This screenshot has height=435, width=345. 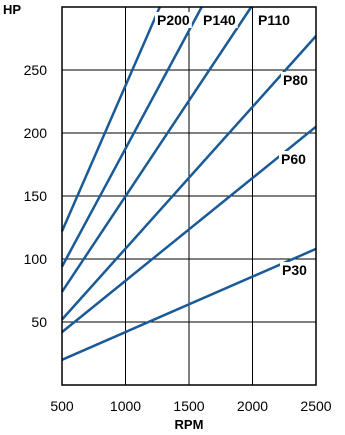 I want to click on series-label-bg-p200, so click(x=173, y=20).